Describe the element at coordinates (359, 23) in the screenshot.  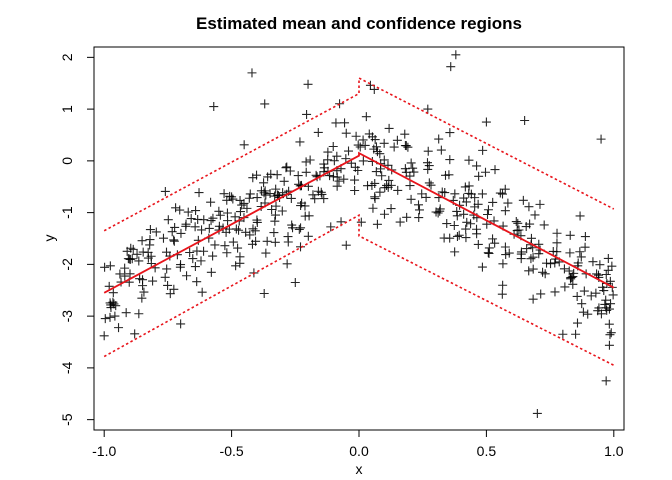
I see `chart-title: Estimated mean and confidence regions` at that location.